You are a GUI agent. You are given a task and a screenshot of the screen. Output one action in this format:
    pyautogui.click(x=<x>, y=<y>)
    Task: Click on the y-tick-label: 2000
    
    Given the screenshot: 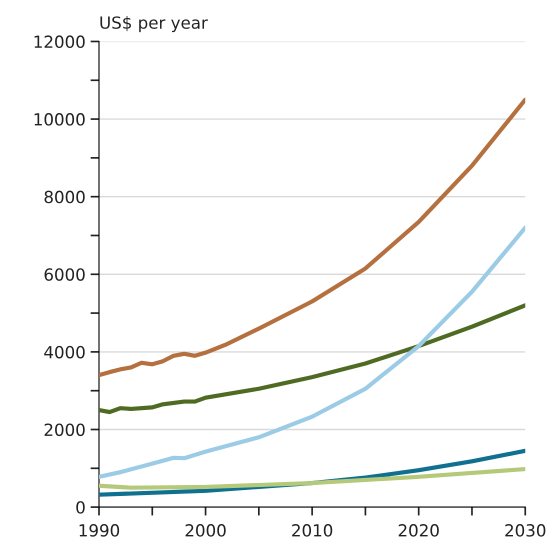 What is the action you would take?
    pyautogui.click(x=64, y=429)
    